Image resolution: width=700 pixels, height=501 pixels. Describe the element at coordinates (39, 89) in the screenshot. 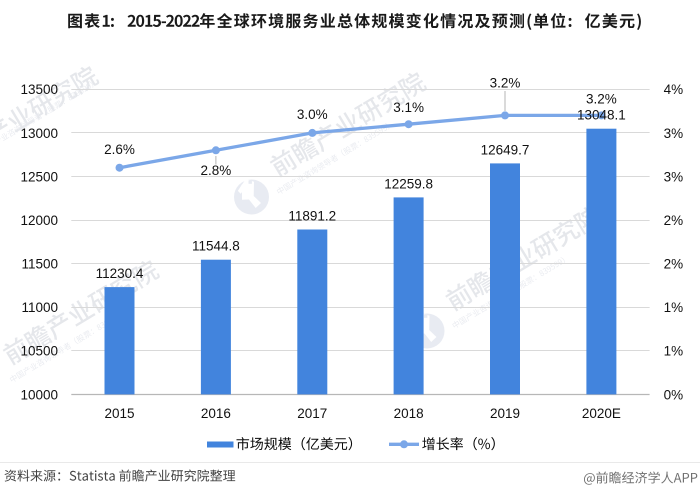

I see `svg-text: 13500` at that location.